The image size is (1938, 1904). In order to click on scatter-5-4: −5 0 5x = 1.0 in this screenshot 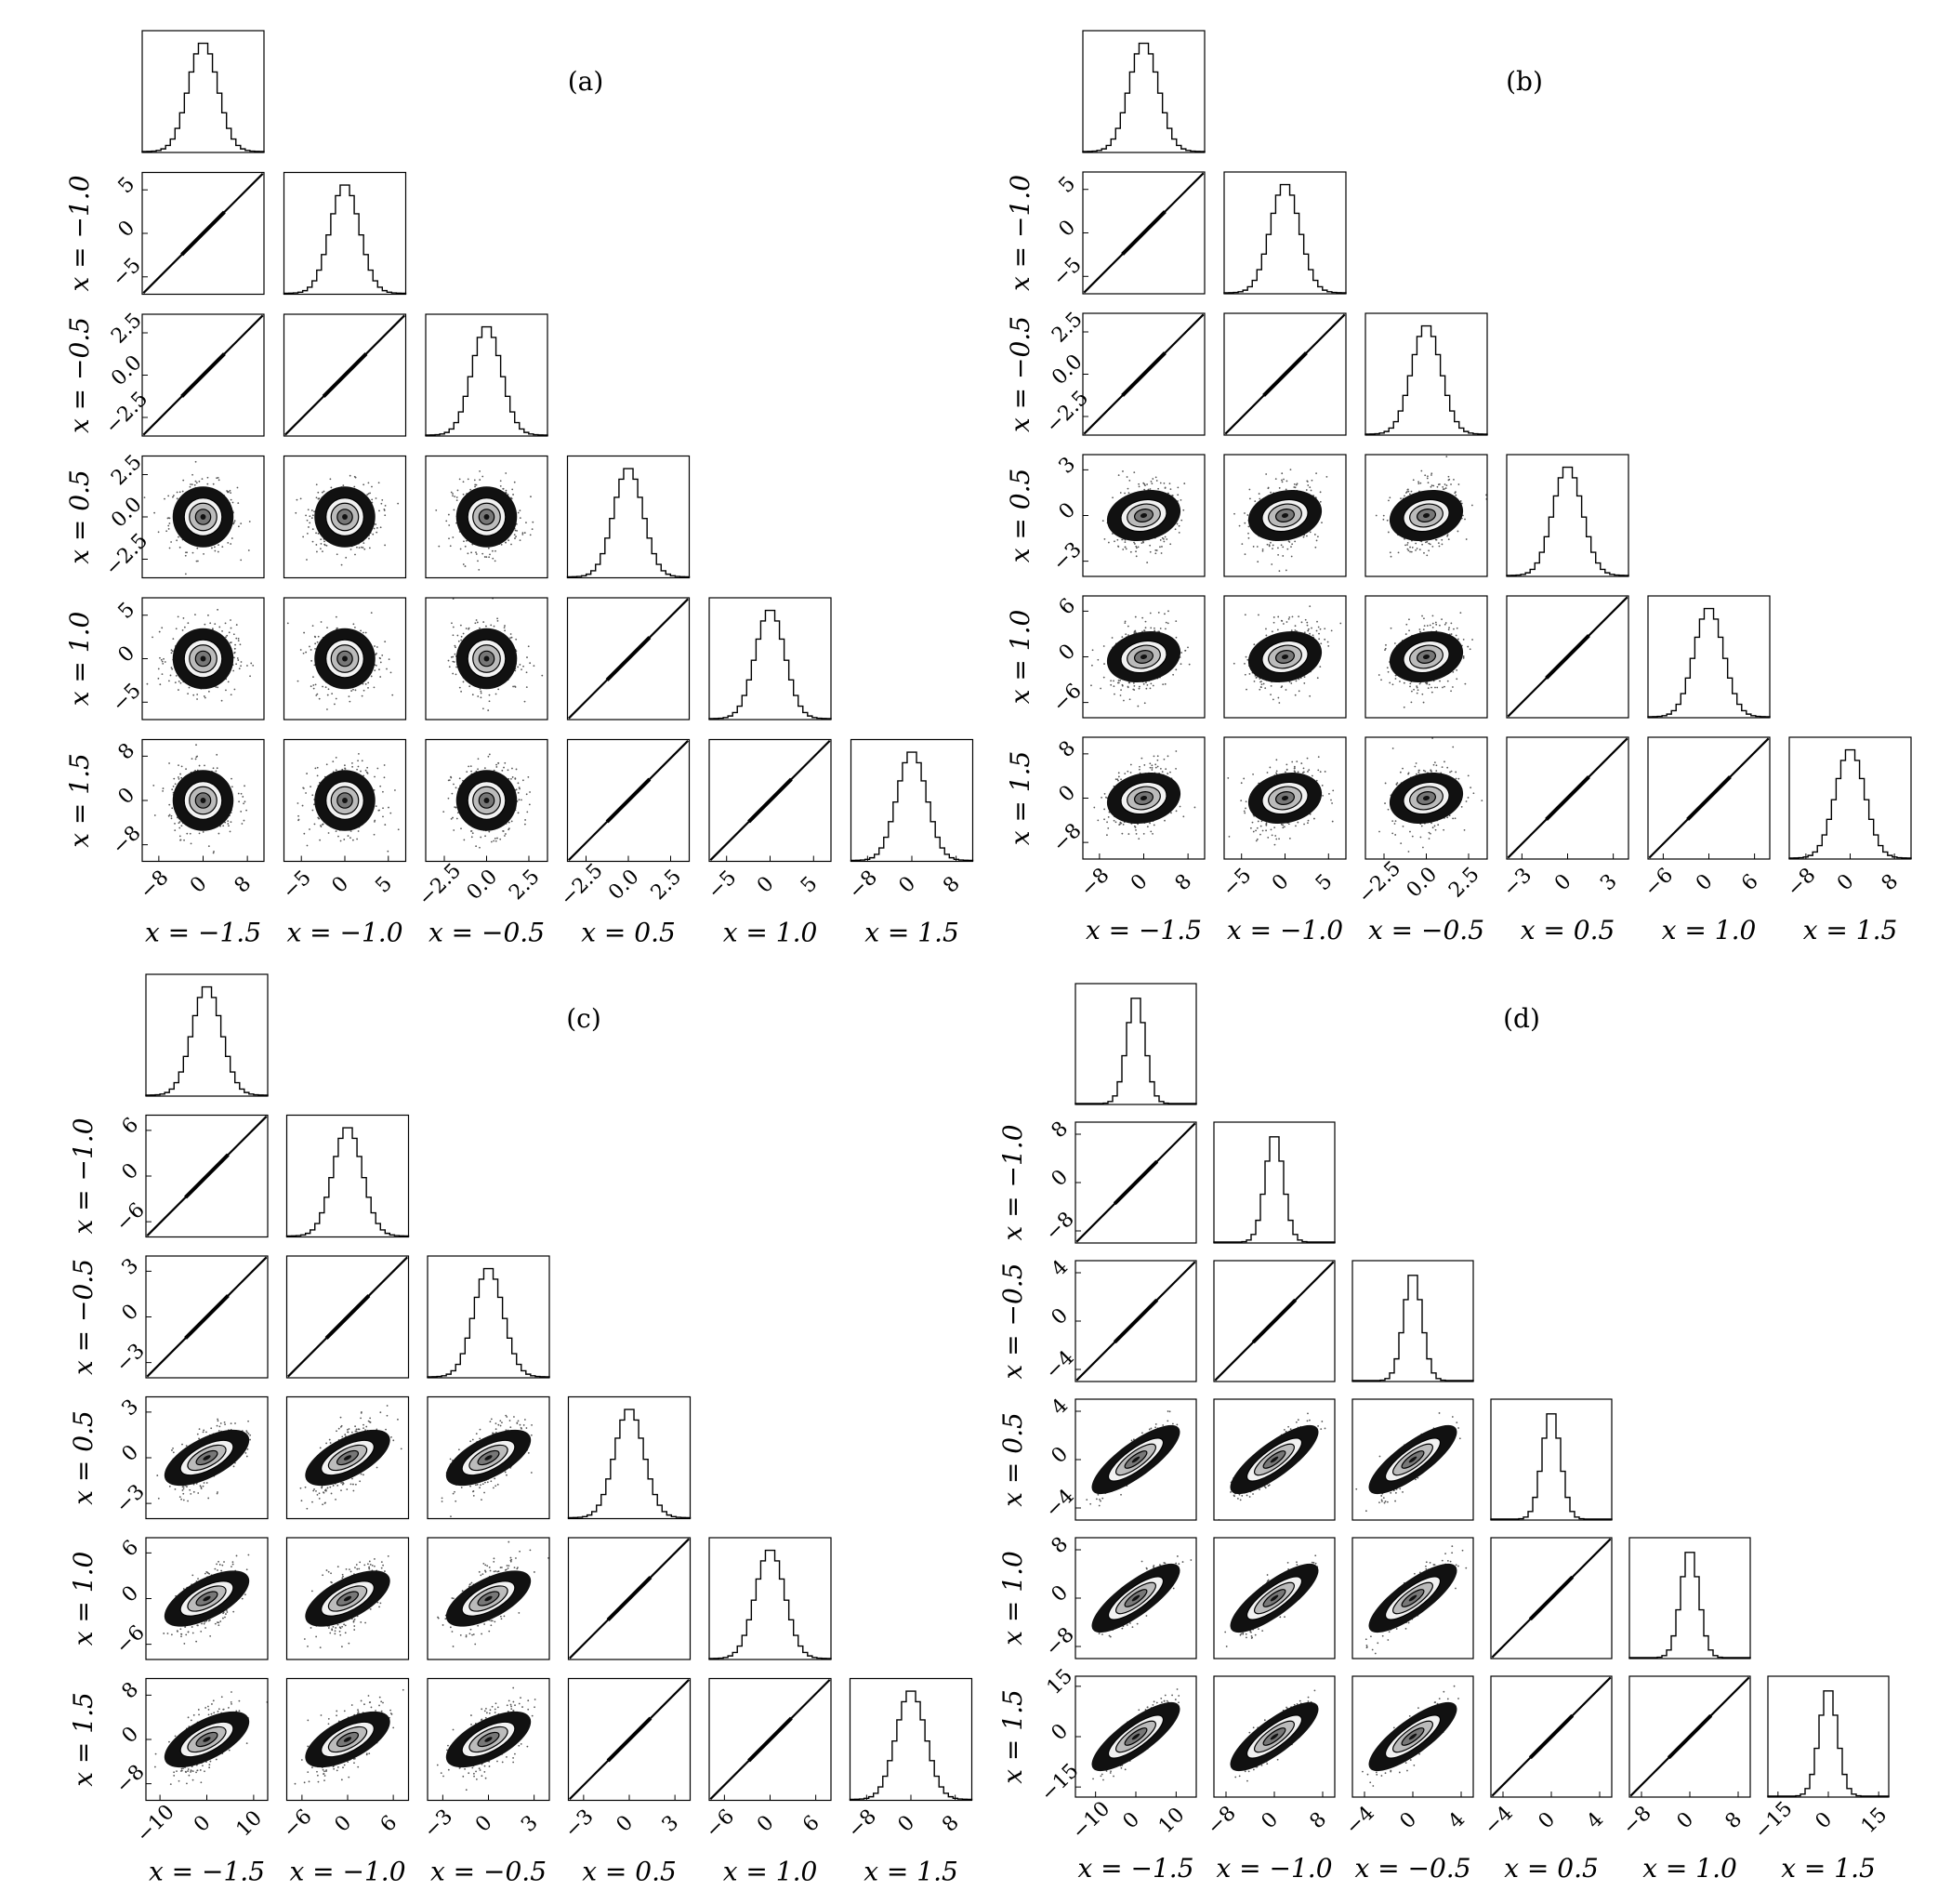, I will do `click(768, 843)`.